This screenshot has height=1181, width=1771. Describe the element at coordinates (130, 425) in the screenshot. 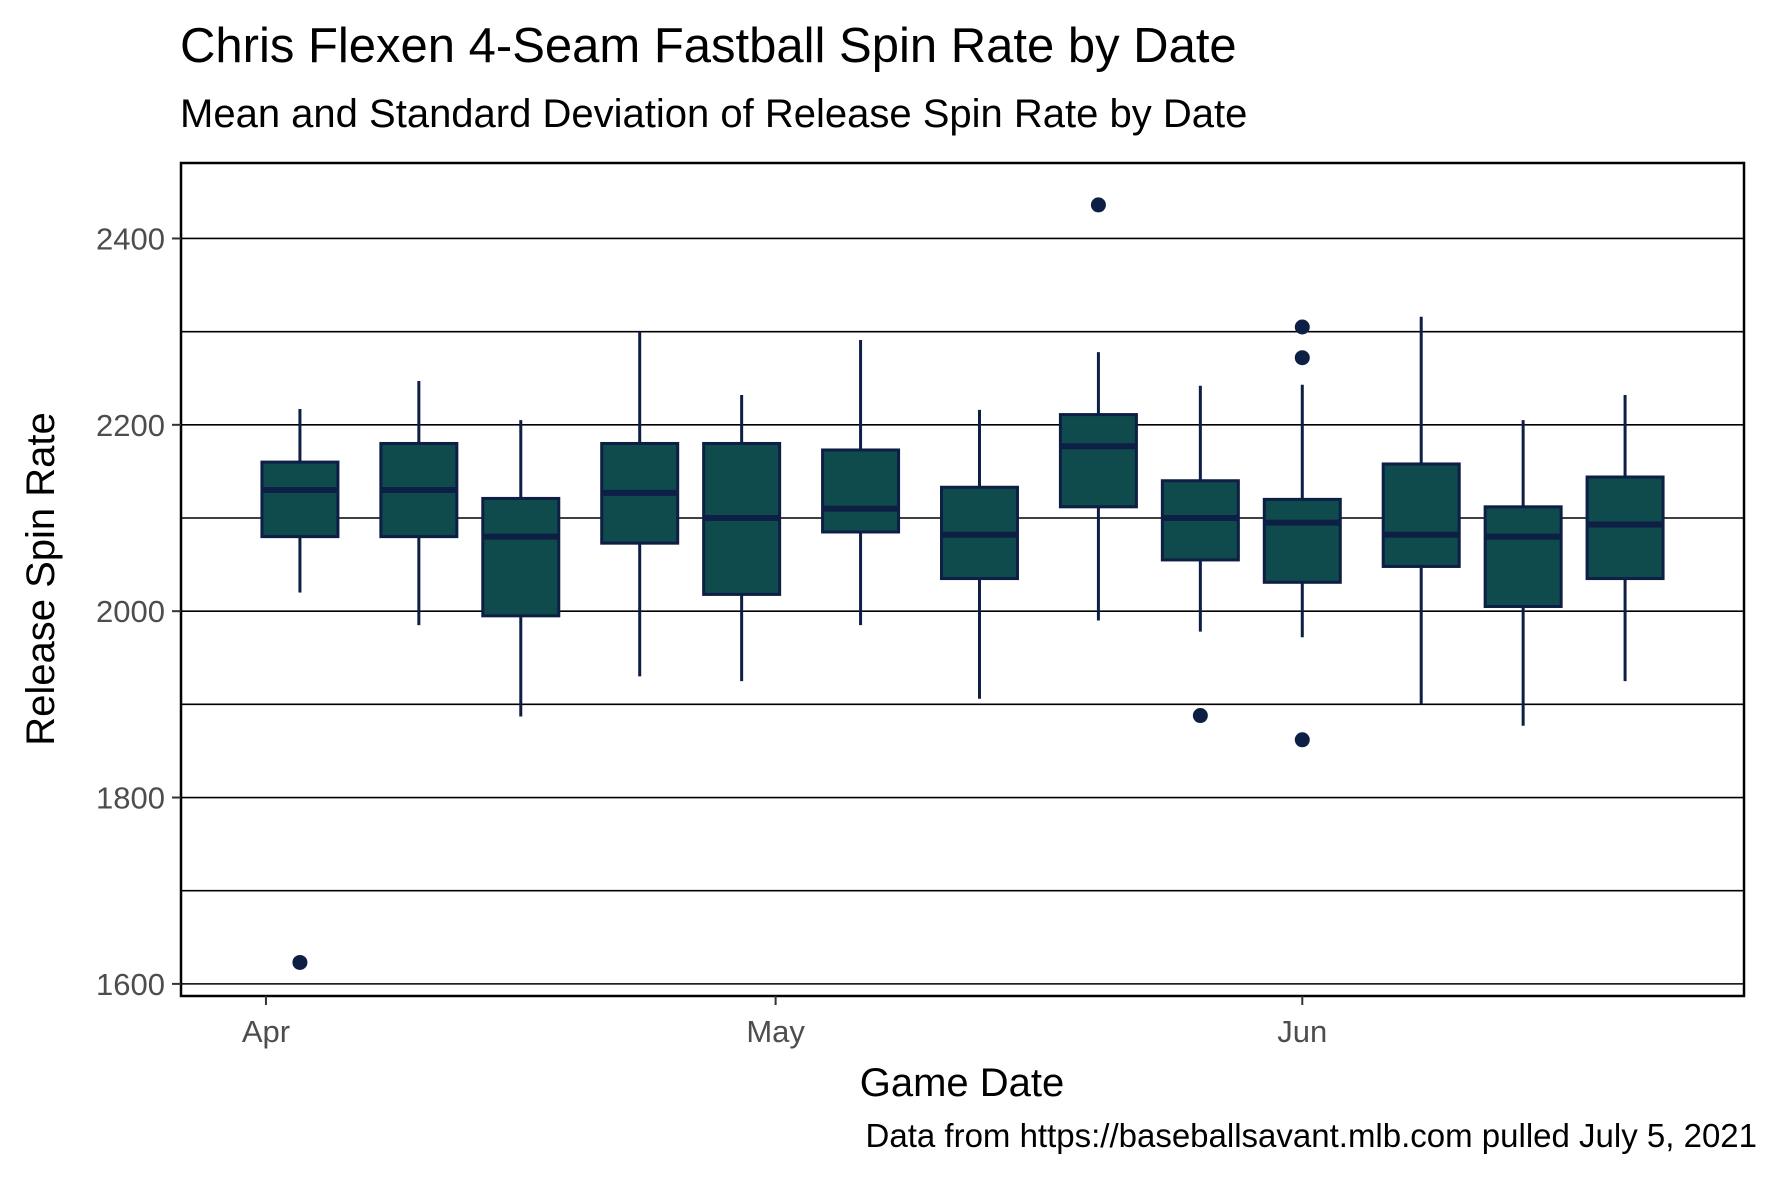

I see `y-tick-label-2200: 2200` at that location.